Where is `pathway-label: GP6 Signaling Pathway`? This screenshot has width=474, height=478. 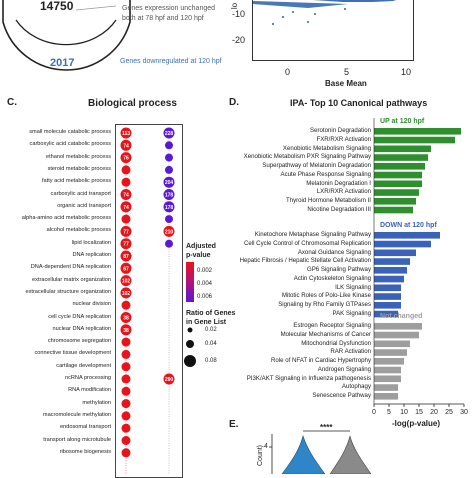 pathway-label: GP6 Signaling Pathway is located at coordinates (338, 269).